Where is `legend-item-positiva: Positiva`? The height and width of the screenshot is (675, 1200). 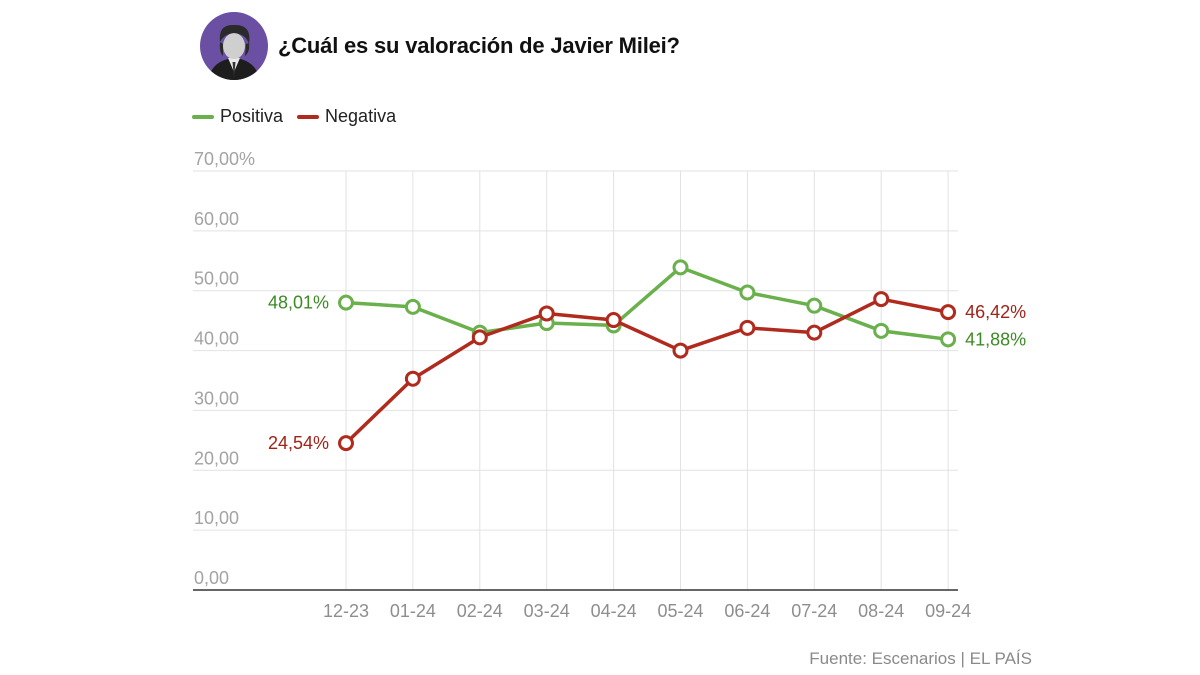 legend-item-positiva: Positiva is located at coordinates (237, 116).